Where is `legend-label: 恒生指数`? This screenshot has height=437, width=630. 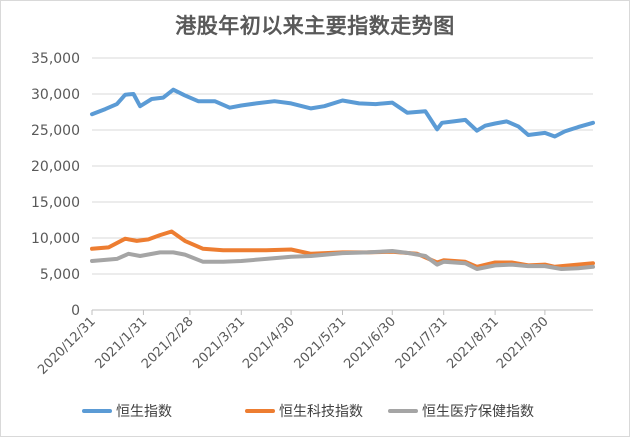
legend-label: 恒生指数 is located at coordinates (144, 412).